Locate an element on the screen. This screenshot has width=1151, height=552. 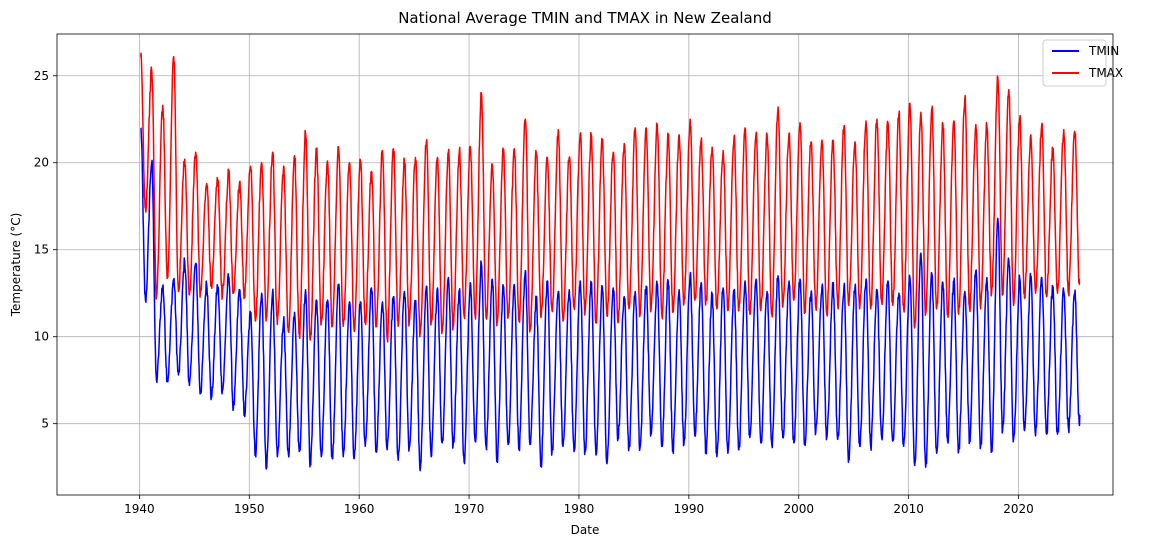
y-axis-label: Temperature (°C) is located at coordinates (16, 265).